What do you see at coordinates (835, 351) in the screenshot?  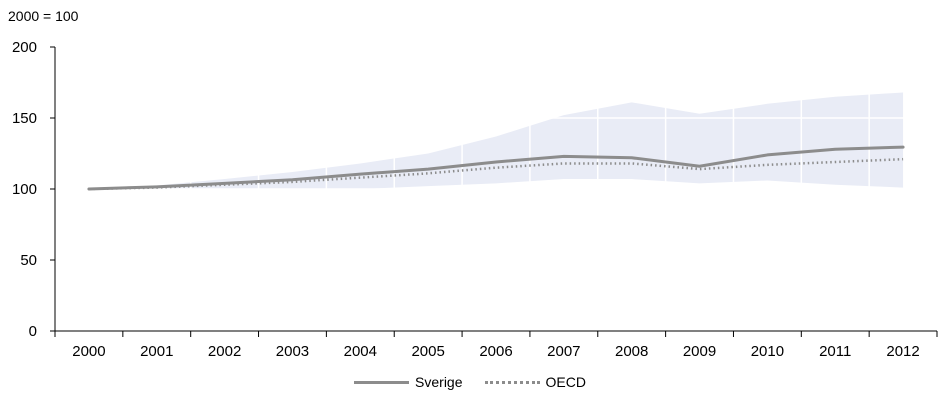 I see `x-tick-label: 2011` at bounding box center [835, 351].